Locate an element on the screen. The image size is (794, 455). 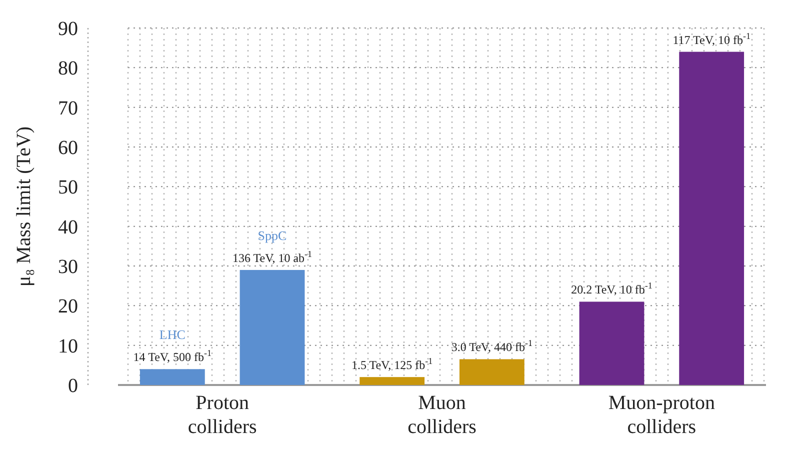
annotation: 3.0 TeV, 440 fb$^{-1}$ is located at coordinates (492, 346).